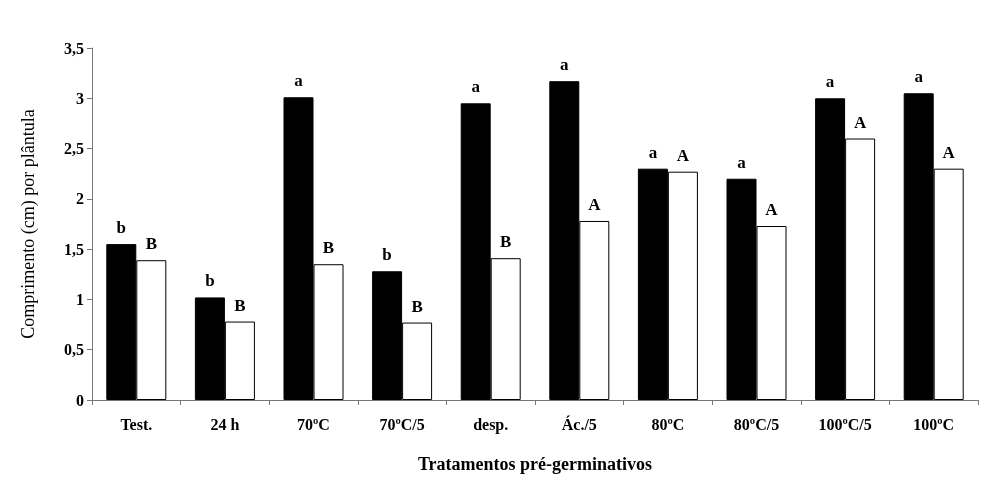  What do you see at coordinates (225, 424) in the screenshot?
I see `x-tick-label: 24 h` at bounding box center [225, 424].